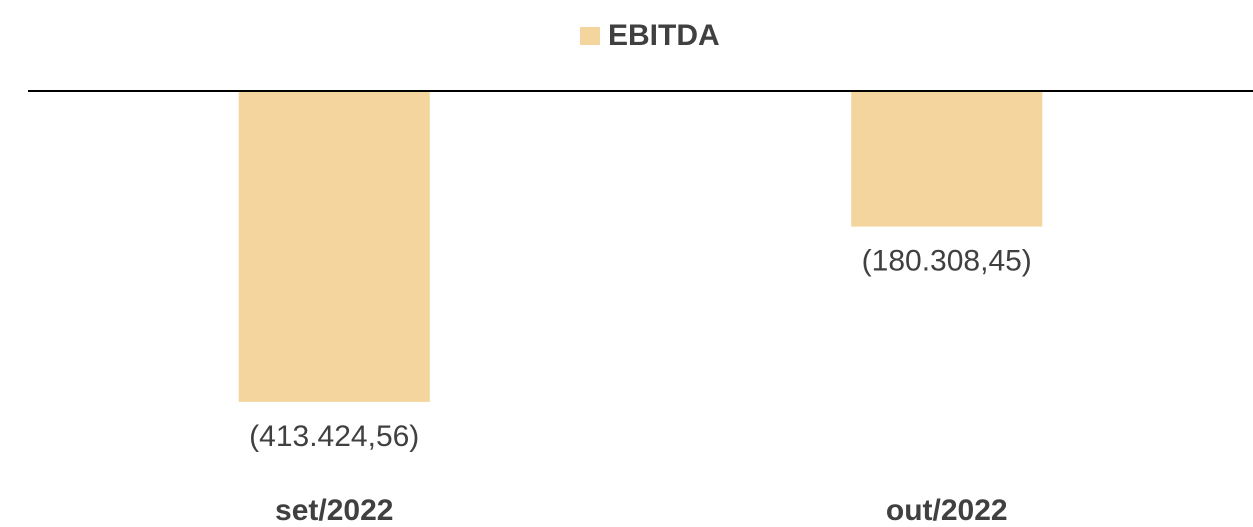 This screenshot has height=527, width=1253. I want to click on data-label: (413.424,56), so click(334, 436).